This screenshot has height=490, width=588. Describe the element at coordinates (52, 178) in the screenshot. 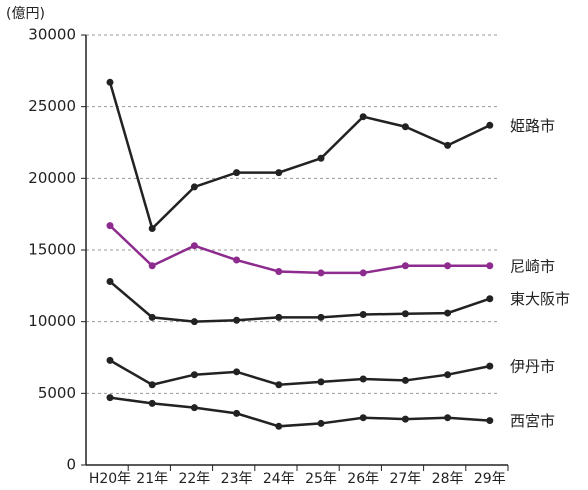

I see `y-tick-label: 20000` at that location.